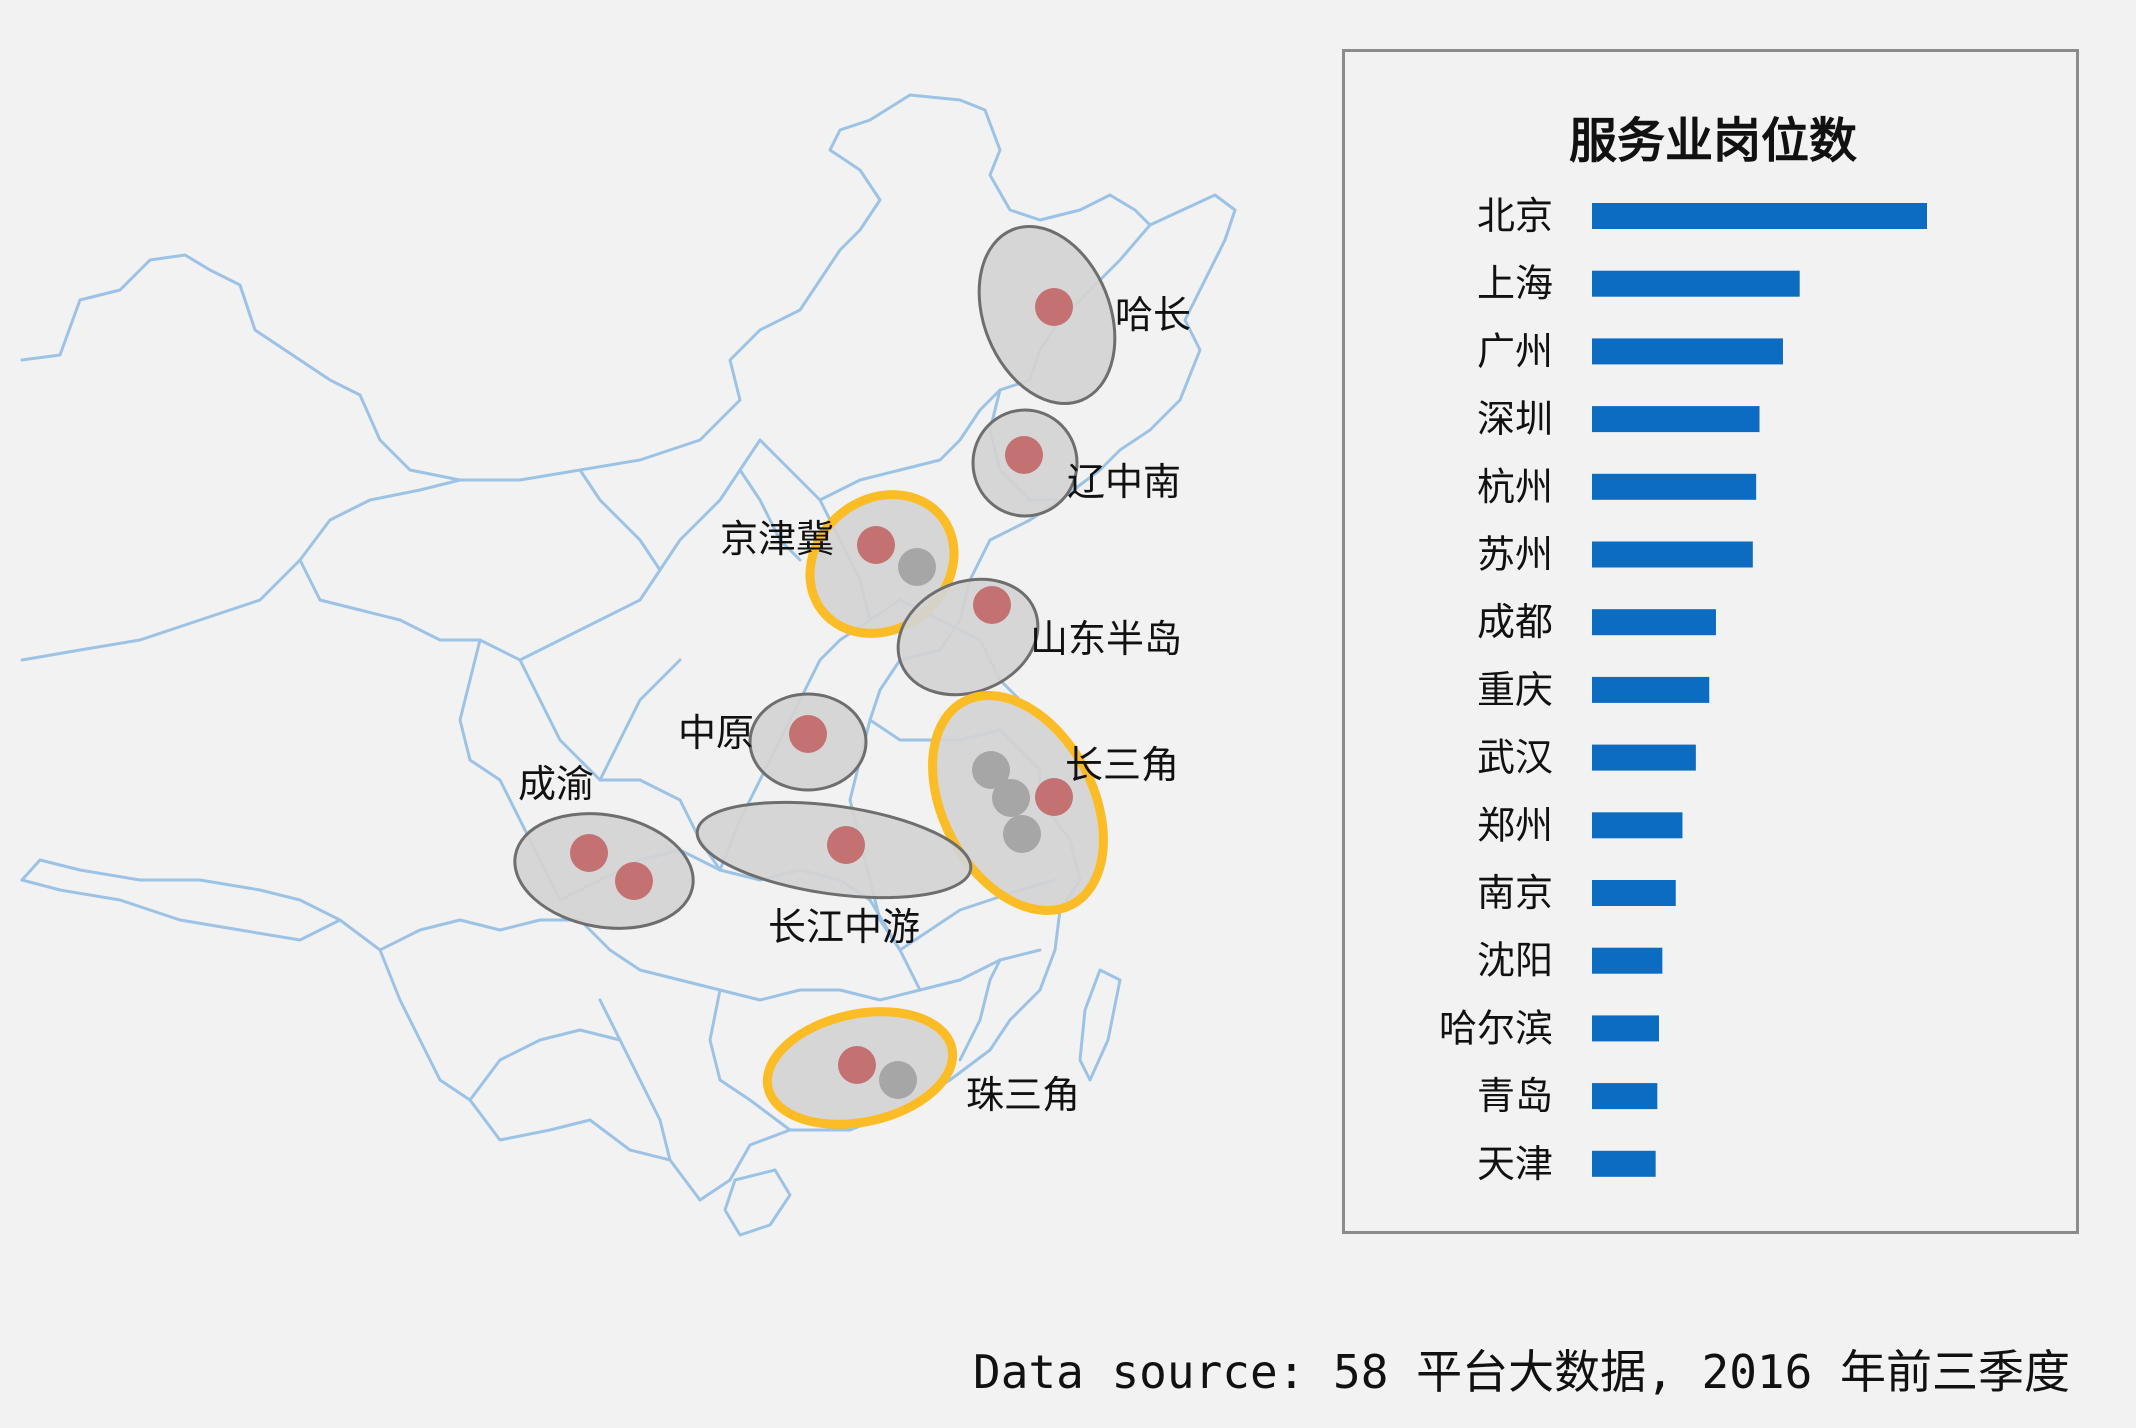  Describe the element at coordinates (1515, 825) in the screenshot. I see `category-label: 郑州` at that location.